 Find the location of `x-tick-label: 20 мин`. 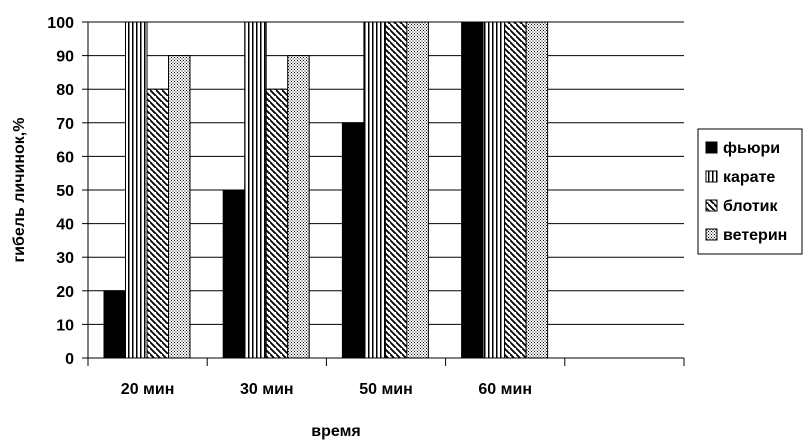

x-tick-label: 20 мин is located at coordinates (148, 389).